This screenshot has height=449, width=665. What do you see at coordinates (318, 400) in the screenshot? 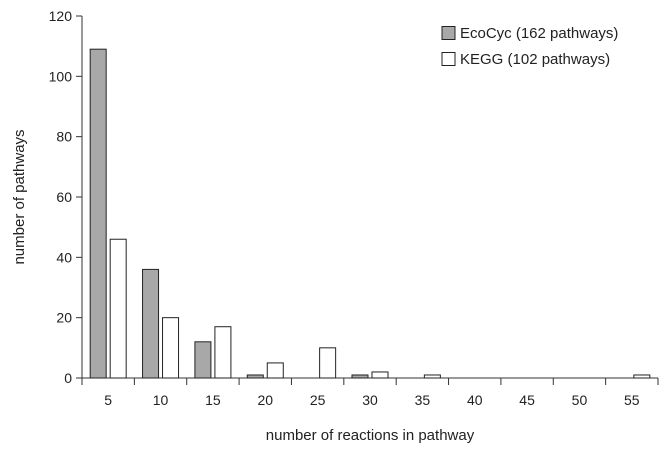
I see `x-tick-label: 25` at bounding box center [318, 400].